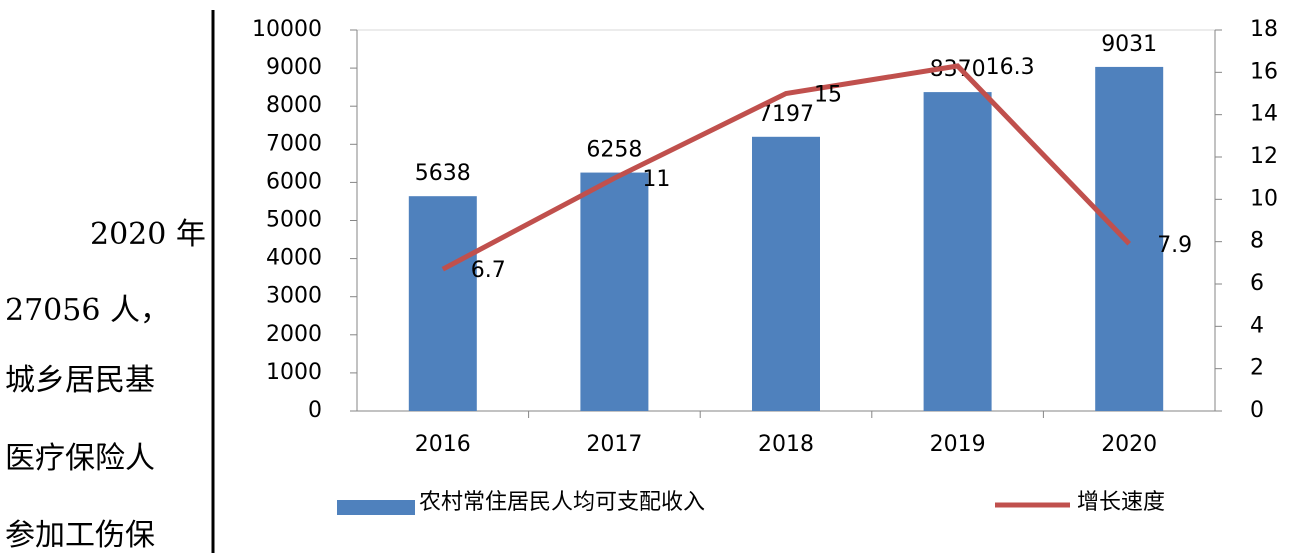 The width and height of the screenshot is (1291, 553). What do you see at coordinates (656, 179) in the screenshot?
I see `data-label: 11` at bounding box center [656, 179].